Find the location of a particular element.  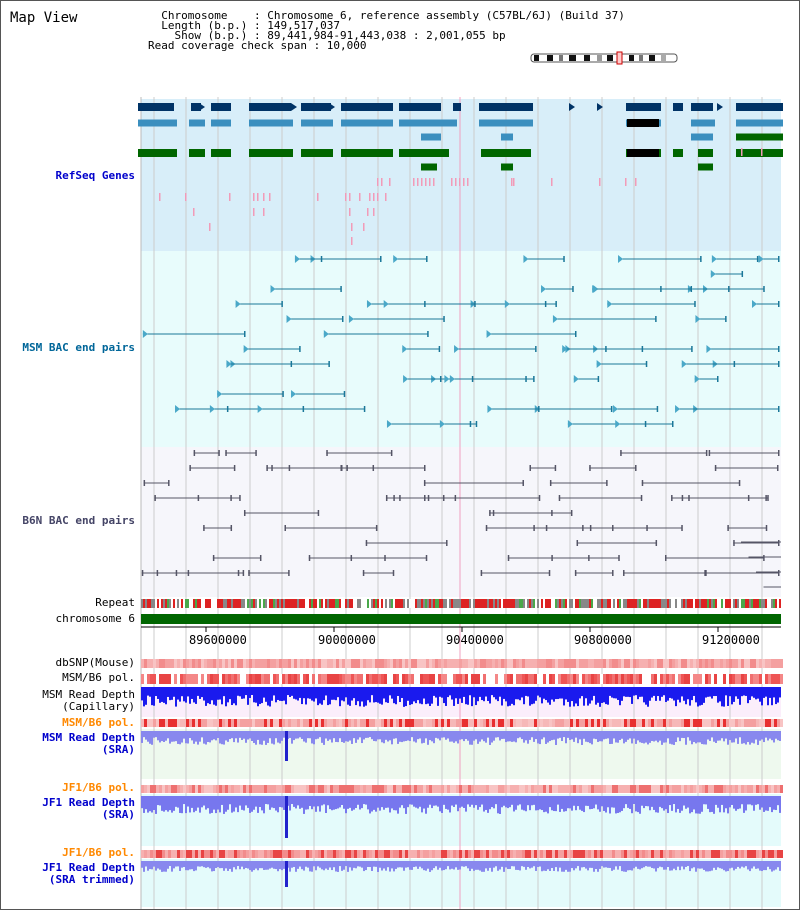

msm-bac-end-pairs-track-label: MSM BAC end pairs is located at coordinates (78, 347).